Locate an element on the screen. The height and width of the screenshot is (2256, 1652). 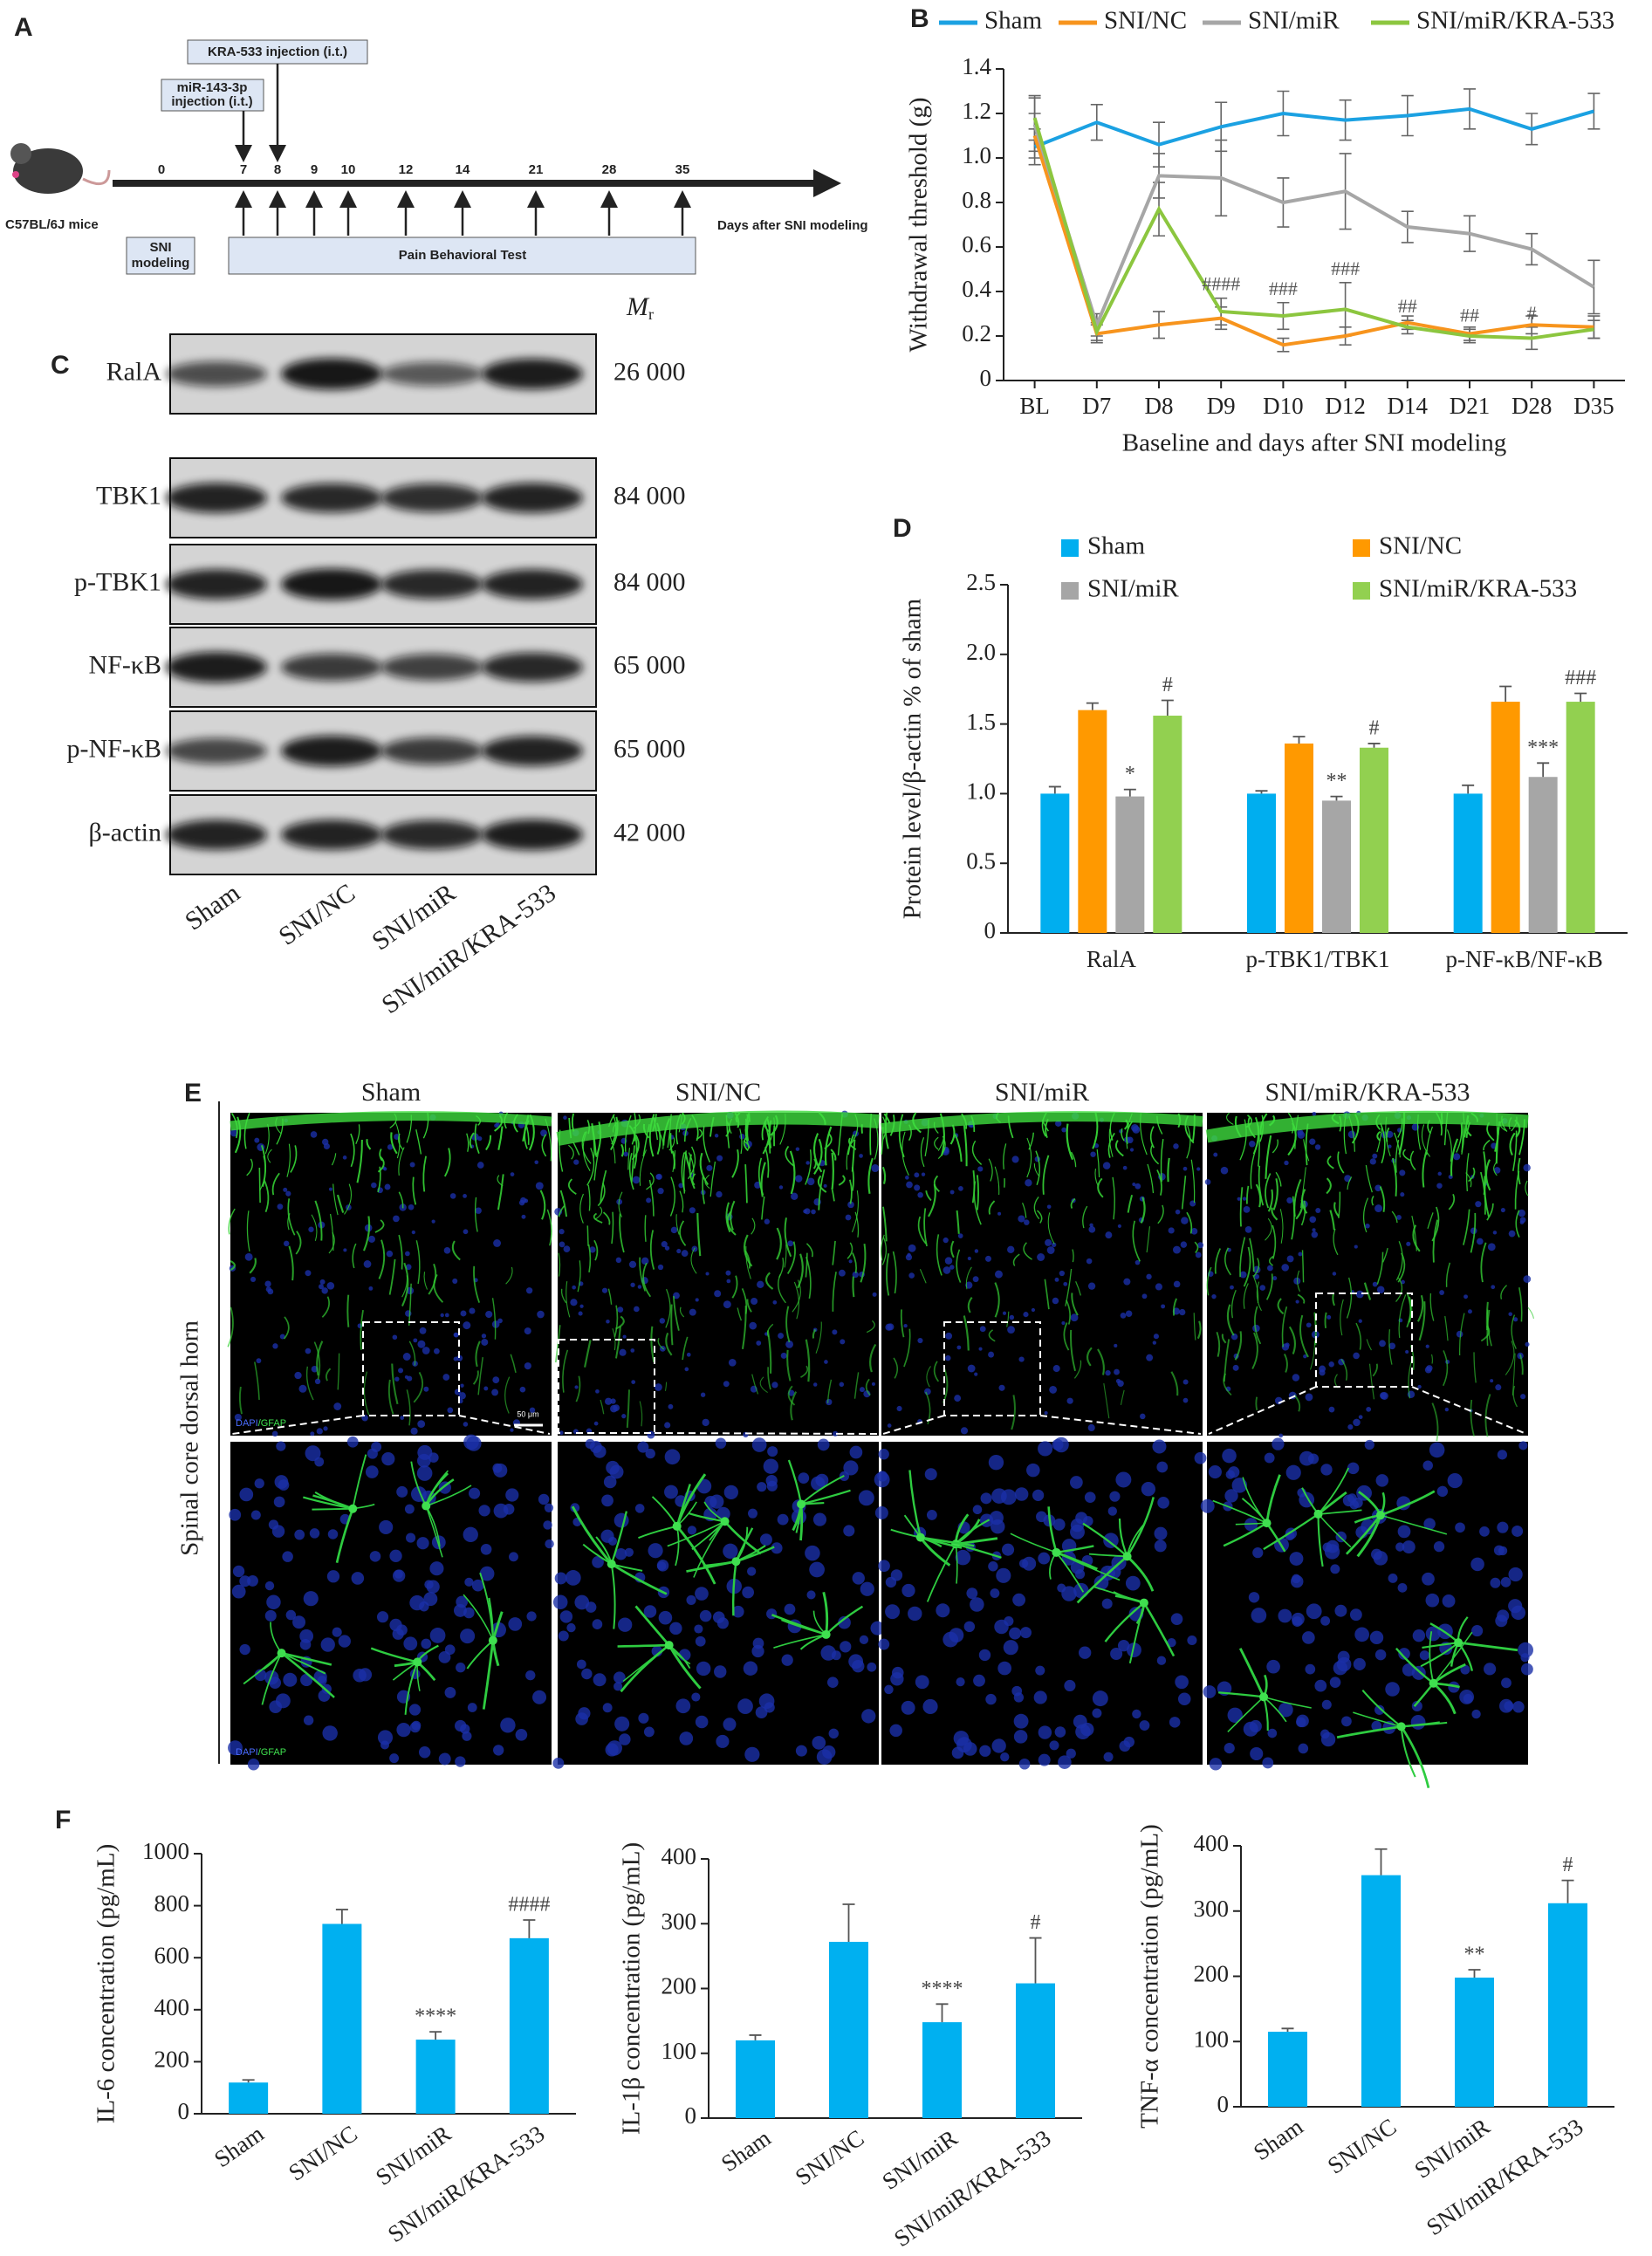
micrograph is located at coordinates (1040, 1603).